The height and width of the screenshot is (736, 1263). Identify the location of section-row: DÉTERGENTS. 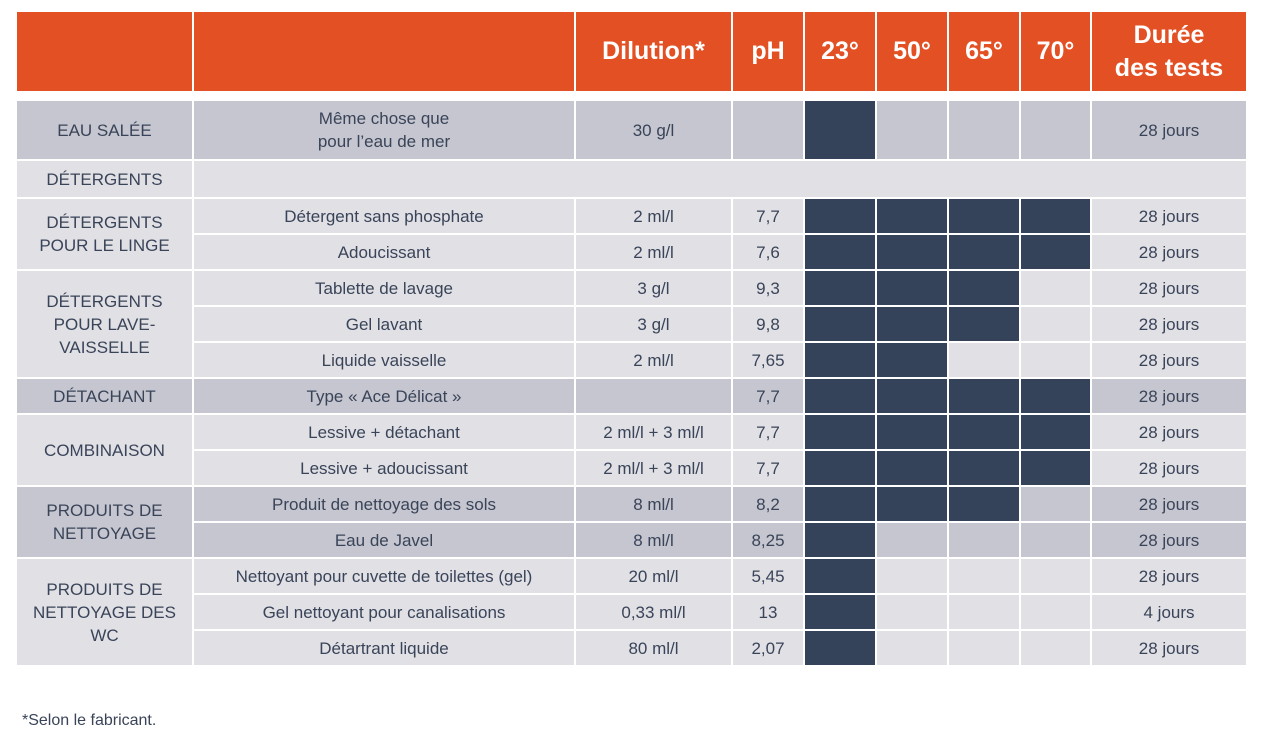
(631, 179).